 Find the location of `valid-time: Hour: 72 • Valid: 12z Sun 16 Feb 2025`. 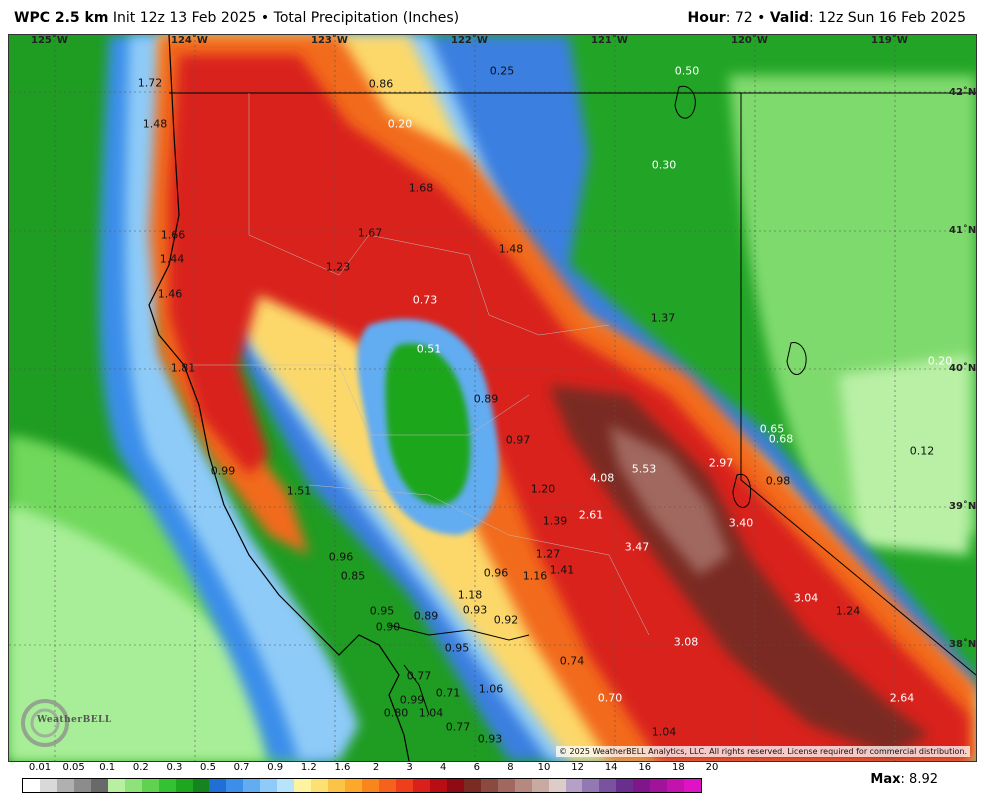

valid-time: Hour: 72 • Valid: 12z Sun 16 Feb 2025 is located at coordinates (826, 18).